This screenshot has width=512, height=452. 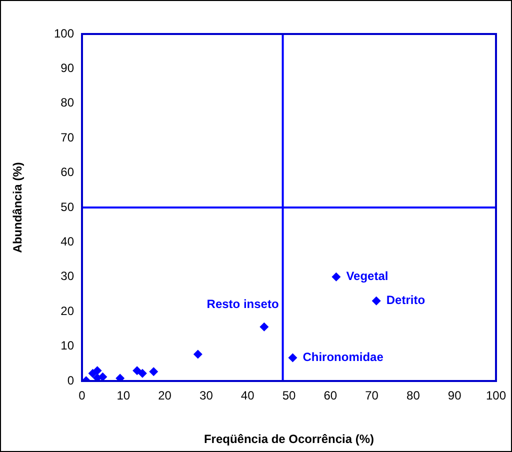 What do you see at coordinates (455, 395) in the screenshot?
I see `x-tick-label: 90` at bounding box center [455, 395].